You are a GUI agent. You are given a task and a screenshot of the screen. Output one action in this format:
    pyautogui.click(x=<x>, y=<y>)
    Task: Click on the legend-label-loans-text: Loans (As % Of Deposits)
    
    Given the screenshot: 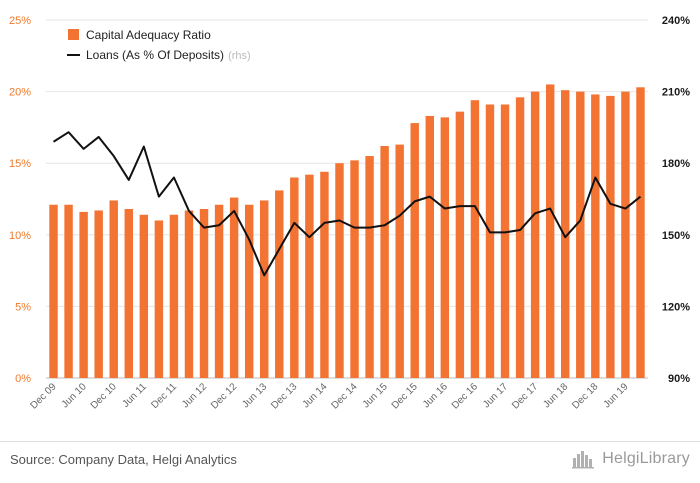 What is the action you would take?
    pyautogui.click(x=155, y=55)
    